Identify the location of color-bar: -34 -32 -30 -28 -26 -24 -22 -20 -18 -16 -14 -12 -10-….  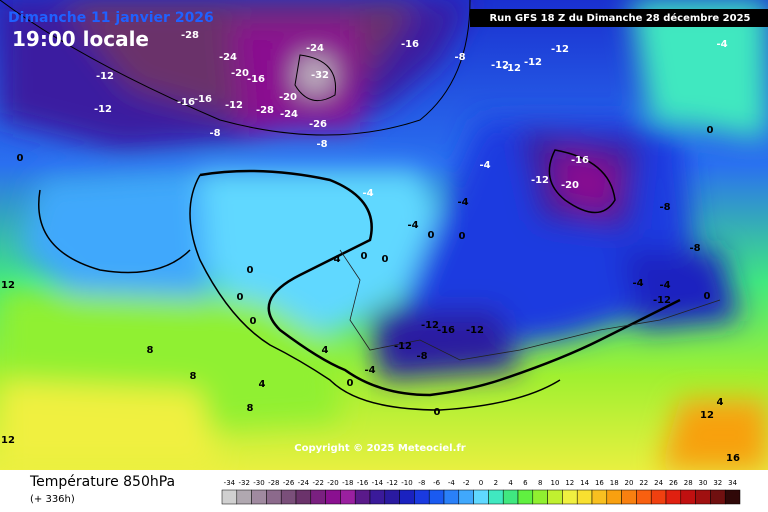
(481, 492).